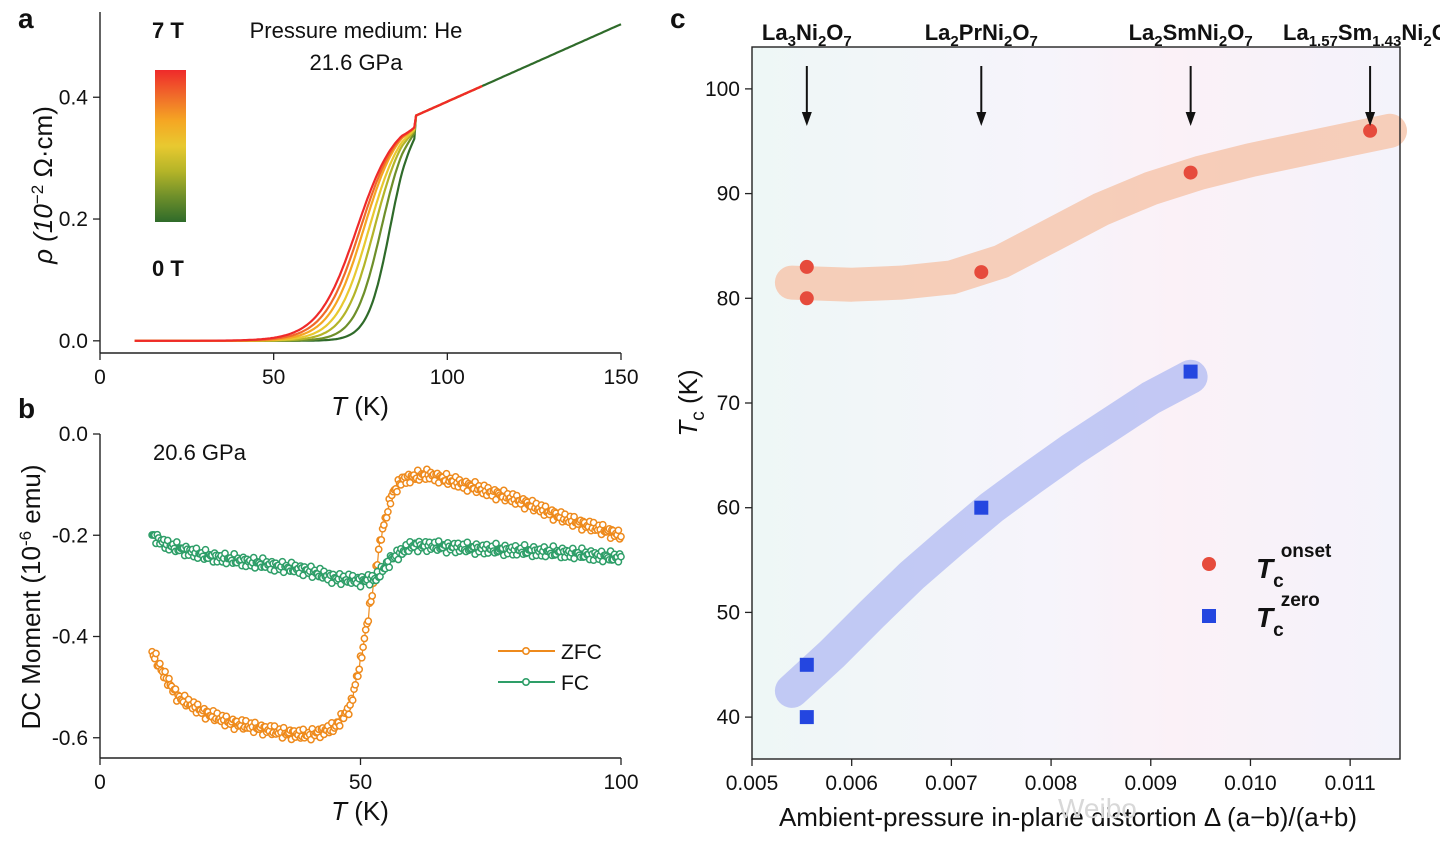 This screenshot has height=841, width=1440. I want to click on legend-fc-marker, so click(525, 681).